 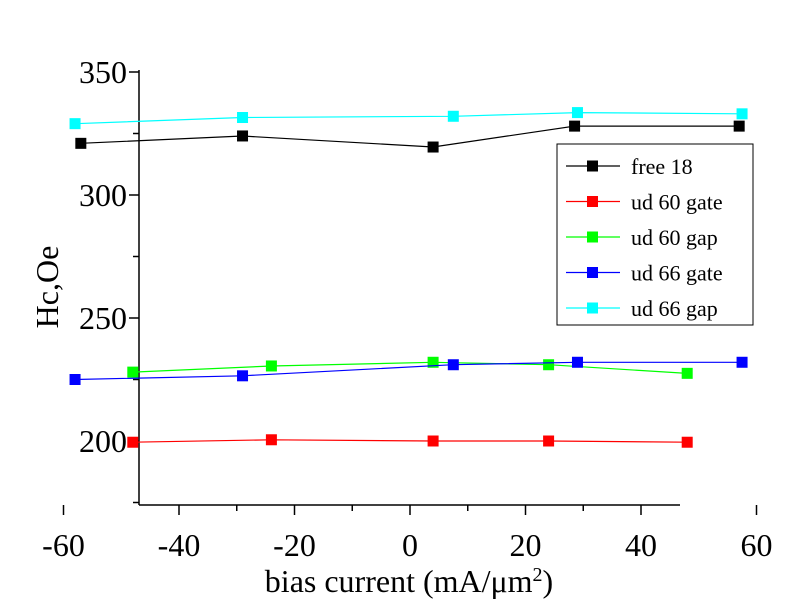 I want to click on series-ud-60-gap, so click(x=410, y=367).